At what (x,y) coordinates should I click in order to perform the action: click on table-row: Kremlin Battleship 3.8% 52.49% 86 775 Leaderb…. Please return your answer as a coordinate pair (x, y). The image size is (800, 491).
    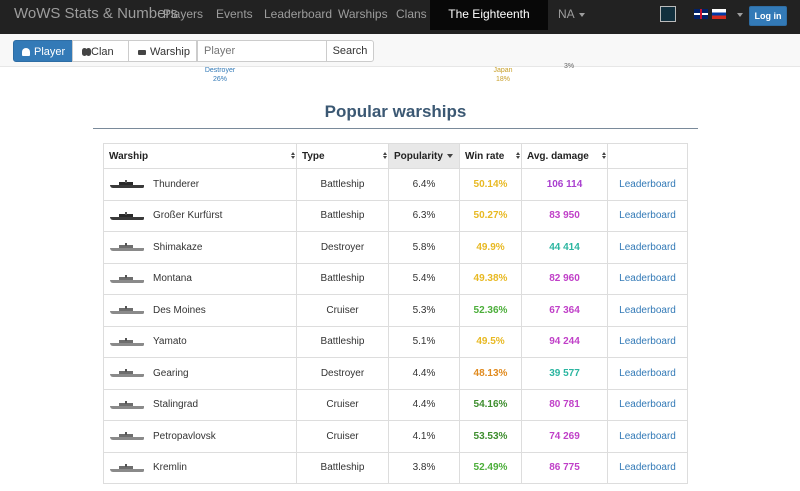
    Looking at the image, I should click on (395, 467).